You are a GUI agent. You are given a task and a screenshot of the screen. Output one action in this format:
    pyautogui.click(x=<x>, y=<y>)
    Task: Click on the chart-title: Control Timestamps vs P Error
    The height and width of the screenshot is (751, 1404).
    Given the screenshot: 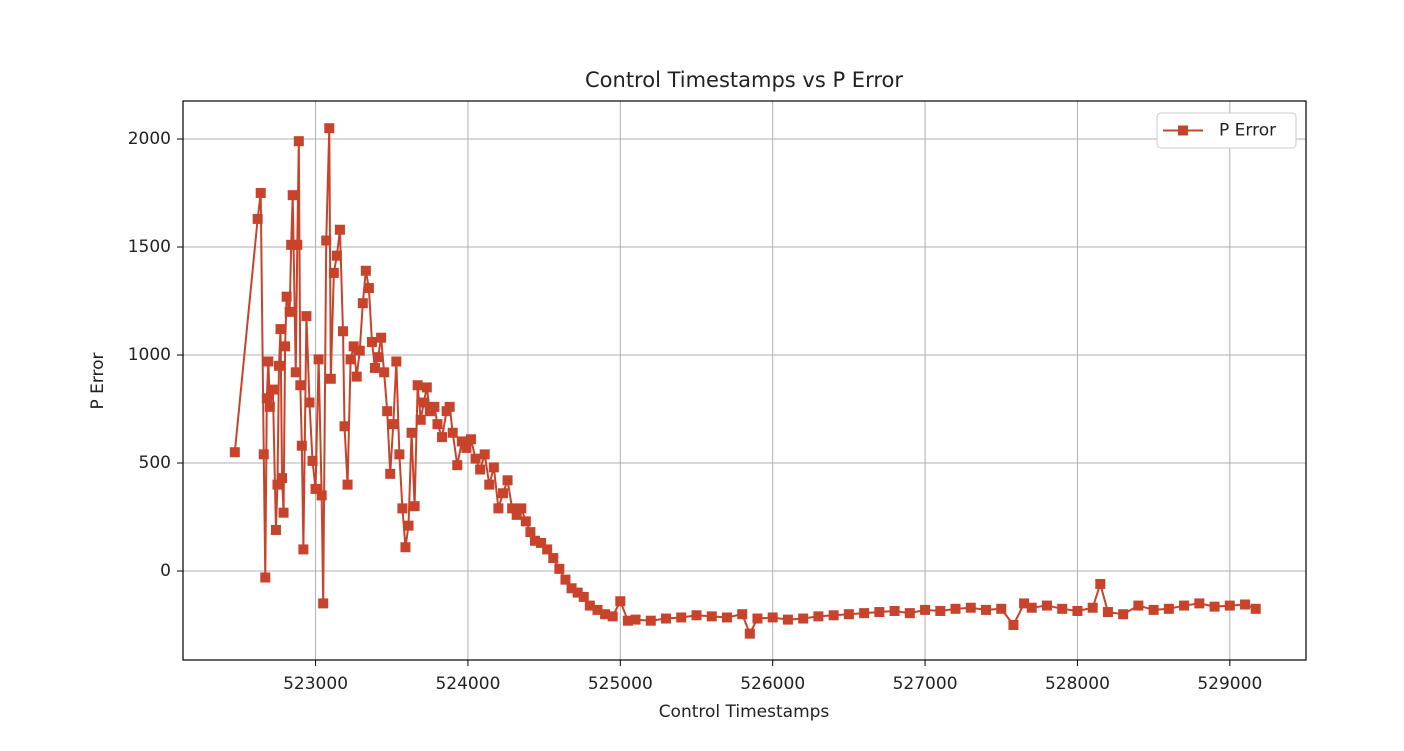 What is the action you would take?
    pyautogui.click(x=744, y=80)
    